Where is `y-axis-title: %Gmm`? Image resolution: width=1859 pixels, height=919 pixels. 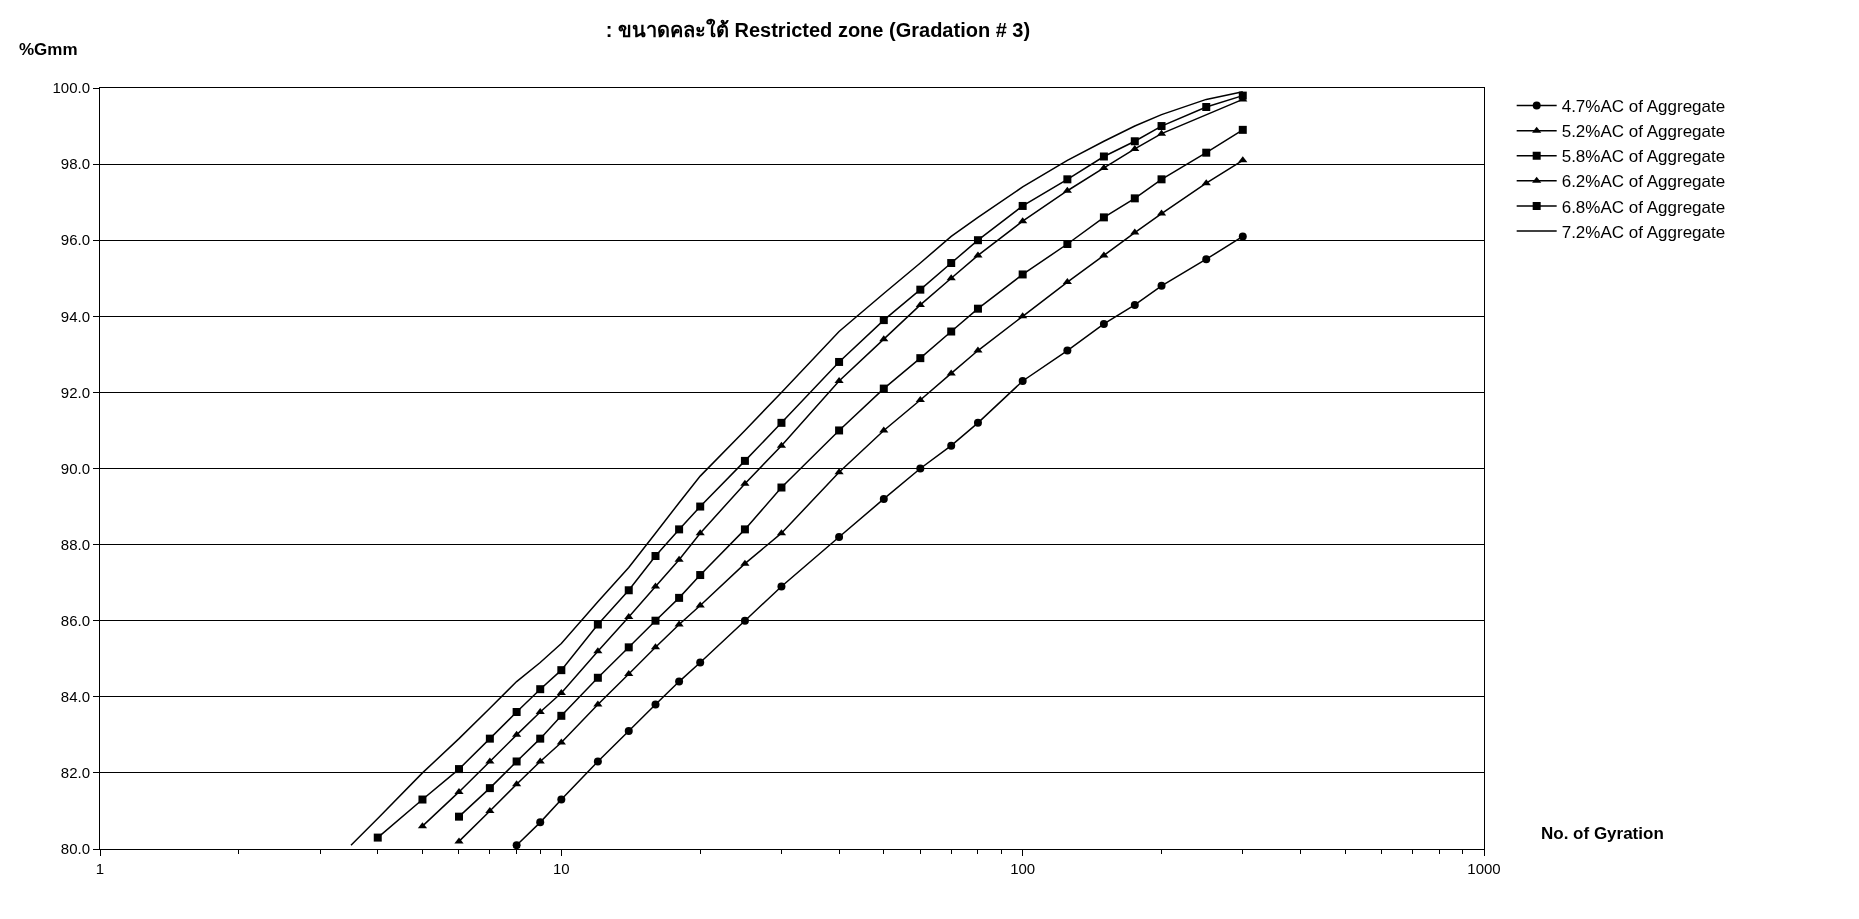
y-axis-title: %Gmm is located at coordinates (48, 49).